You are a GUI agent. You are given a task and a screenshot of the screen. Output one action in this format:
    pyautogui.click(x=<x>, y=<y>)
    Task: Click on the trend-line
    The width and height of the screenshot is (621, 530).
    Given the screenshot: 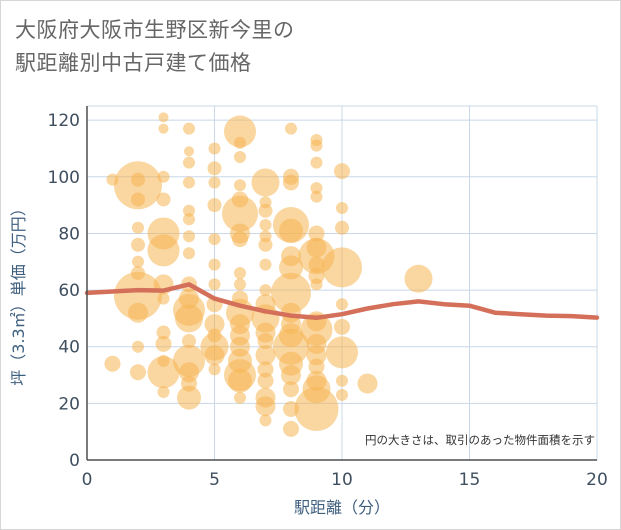 What is the action you would take?
    pyautogui.click(x=342, y=301)
    